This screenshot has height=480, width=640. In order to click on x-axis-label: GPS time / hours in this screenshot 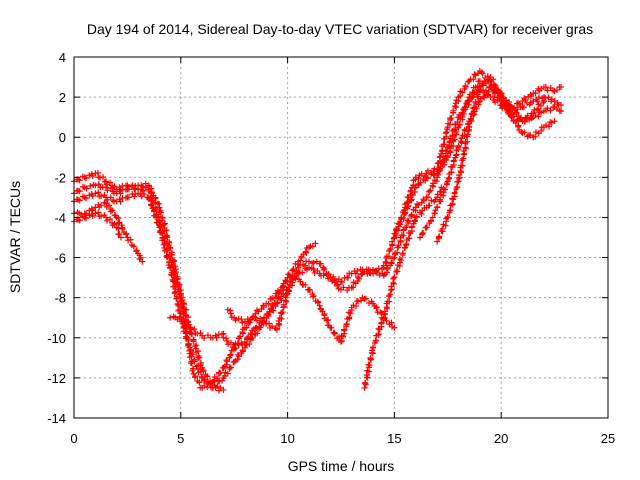, I will do `click(341, 466)`.